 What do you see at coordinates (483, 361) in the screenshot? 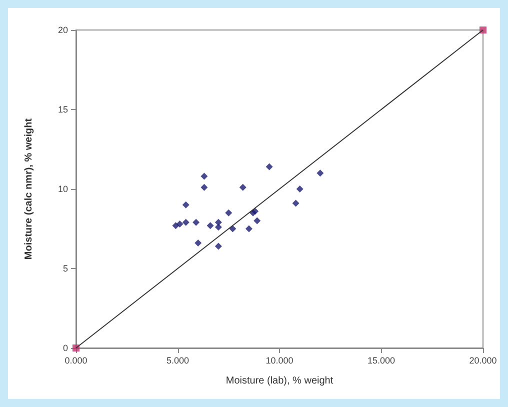
I see `x-tick-label: 20.000` at bounding box center [483, 361].